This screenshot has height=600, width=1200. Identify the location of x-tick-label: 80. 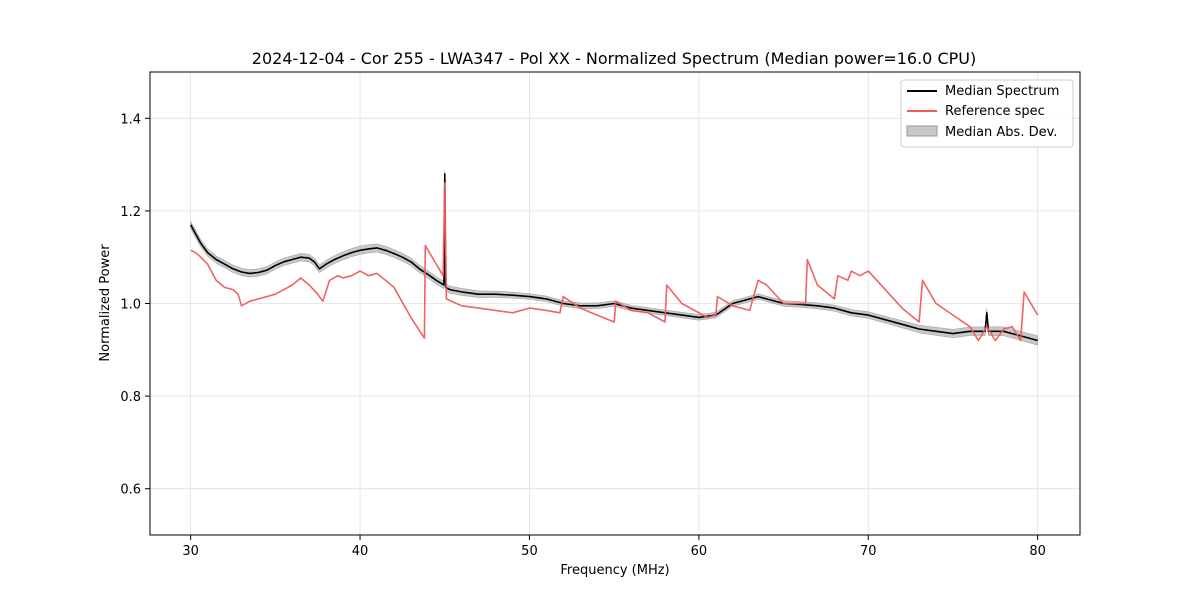
(1037, 551).